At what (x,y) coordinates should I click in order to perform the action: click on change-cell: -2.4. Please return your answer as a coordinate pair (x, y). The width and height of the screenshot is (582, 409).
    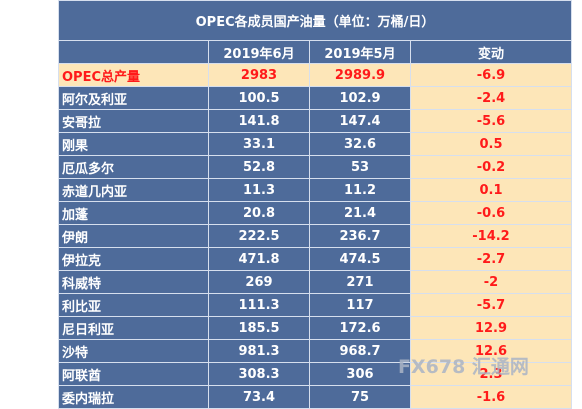
    Looking at the image, I should click on (491, 98).